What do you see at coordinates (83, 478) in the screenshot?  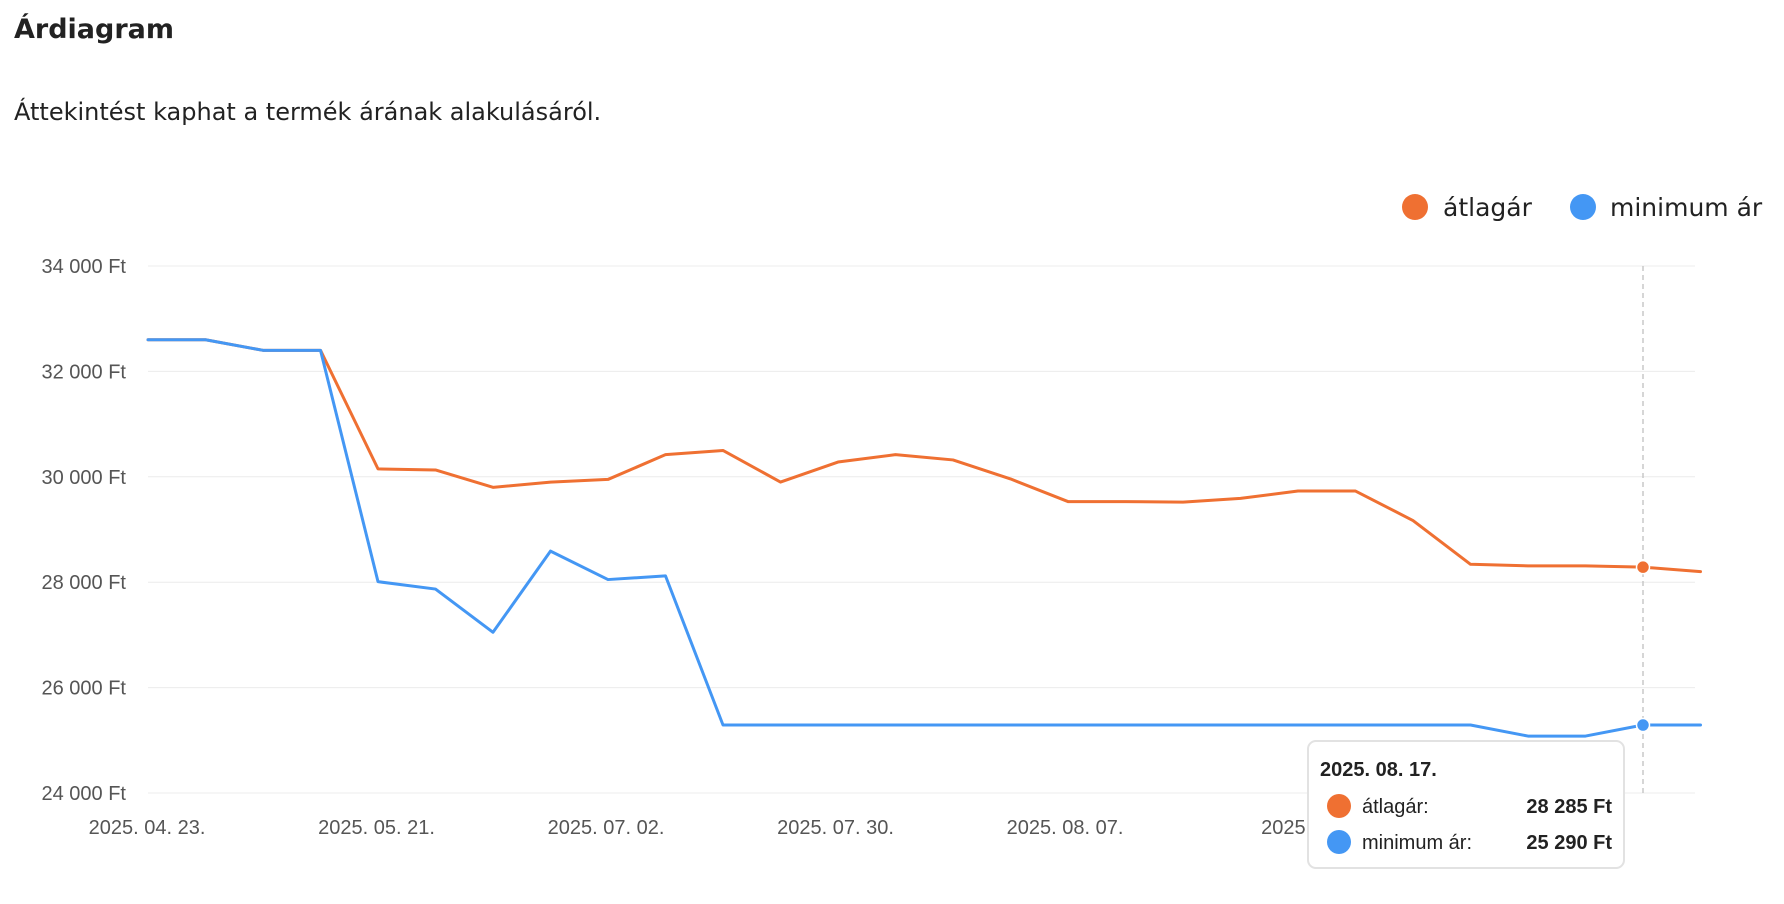 I see `y-tick-label: 30 000 Ft` at bounding box center [83, 478].